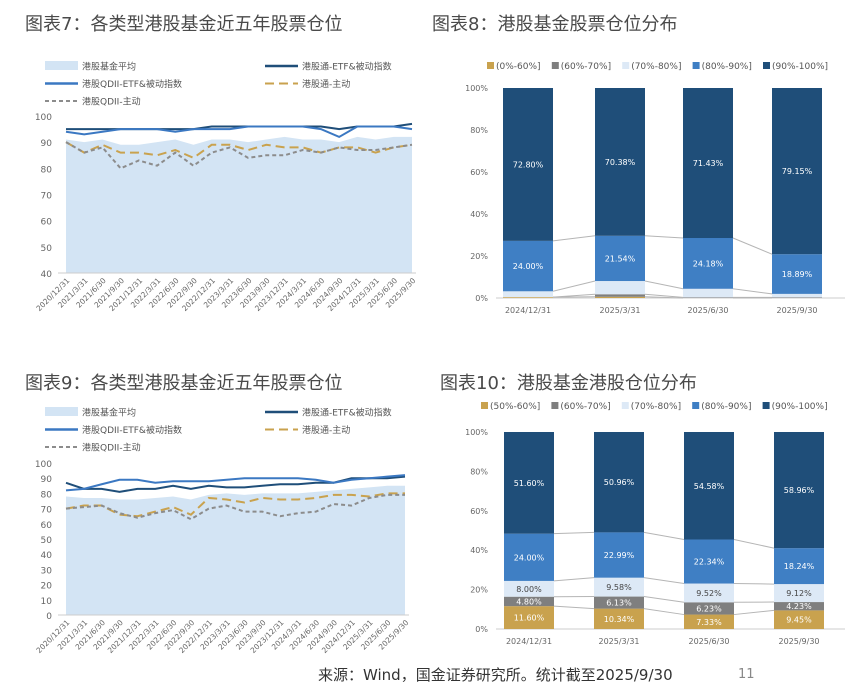 The width and height of the screenshot is (845, 689). I want to click on chart10-data-label: 18.24%, so click(799, 566).